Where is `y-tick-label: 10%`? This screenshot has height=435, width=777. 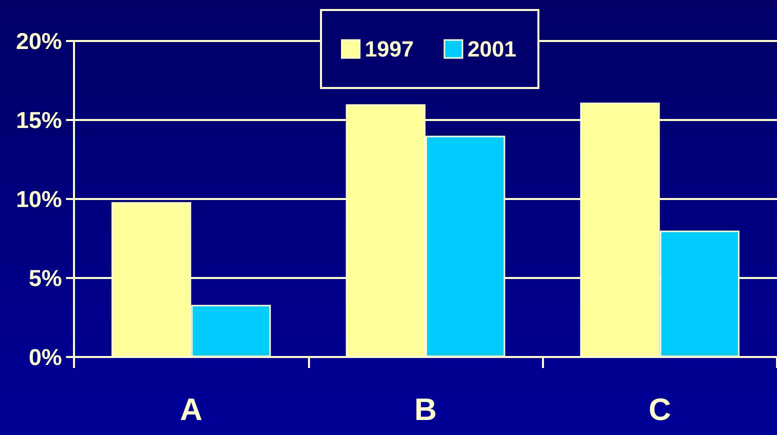 y-tick-label: 10% is located at coordinates (39, 199).